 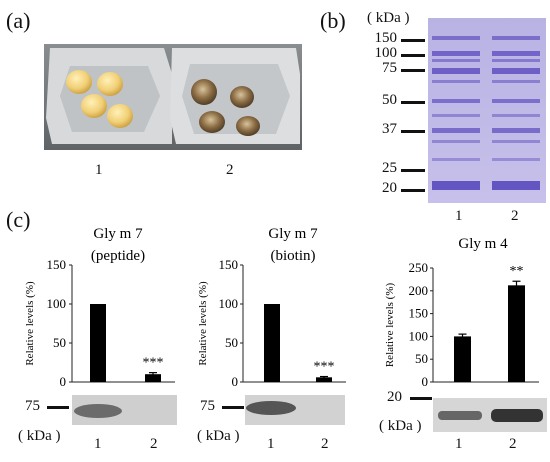 I want to click on gel-marker-150: 150, so click(x=386, y=38).